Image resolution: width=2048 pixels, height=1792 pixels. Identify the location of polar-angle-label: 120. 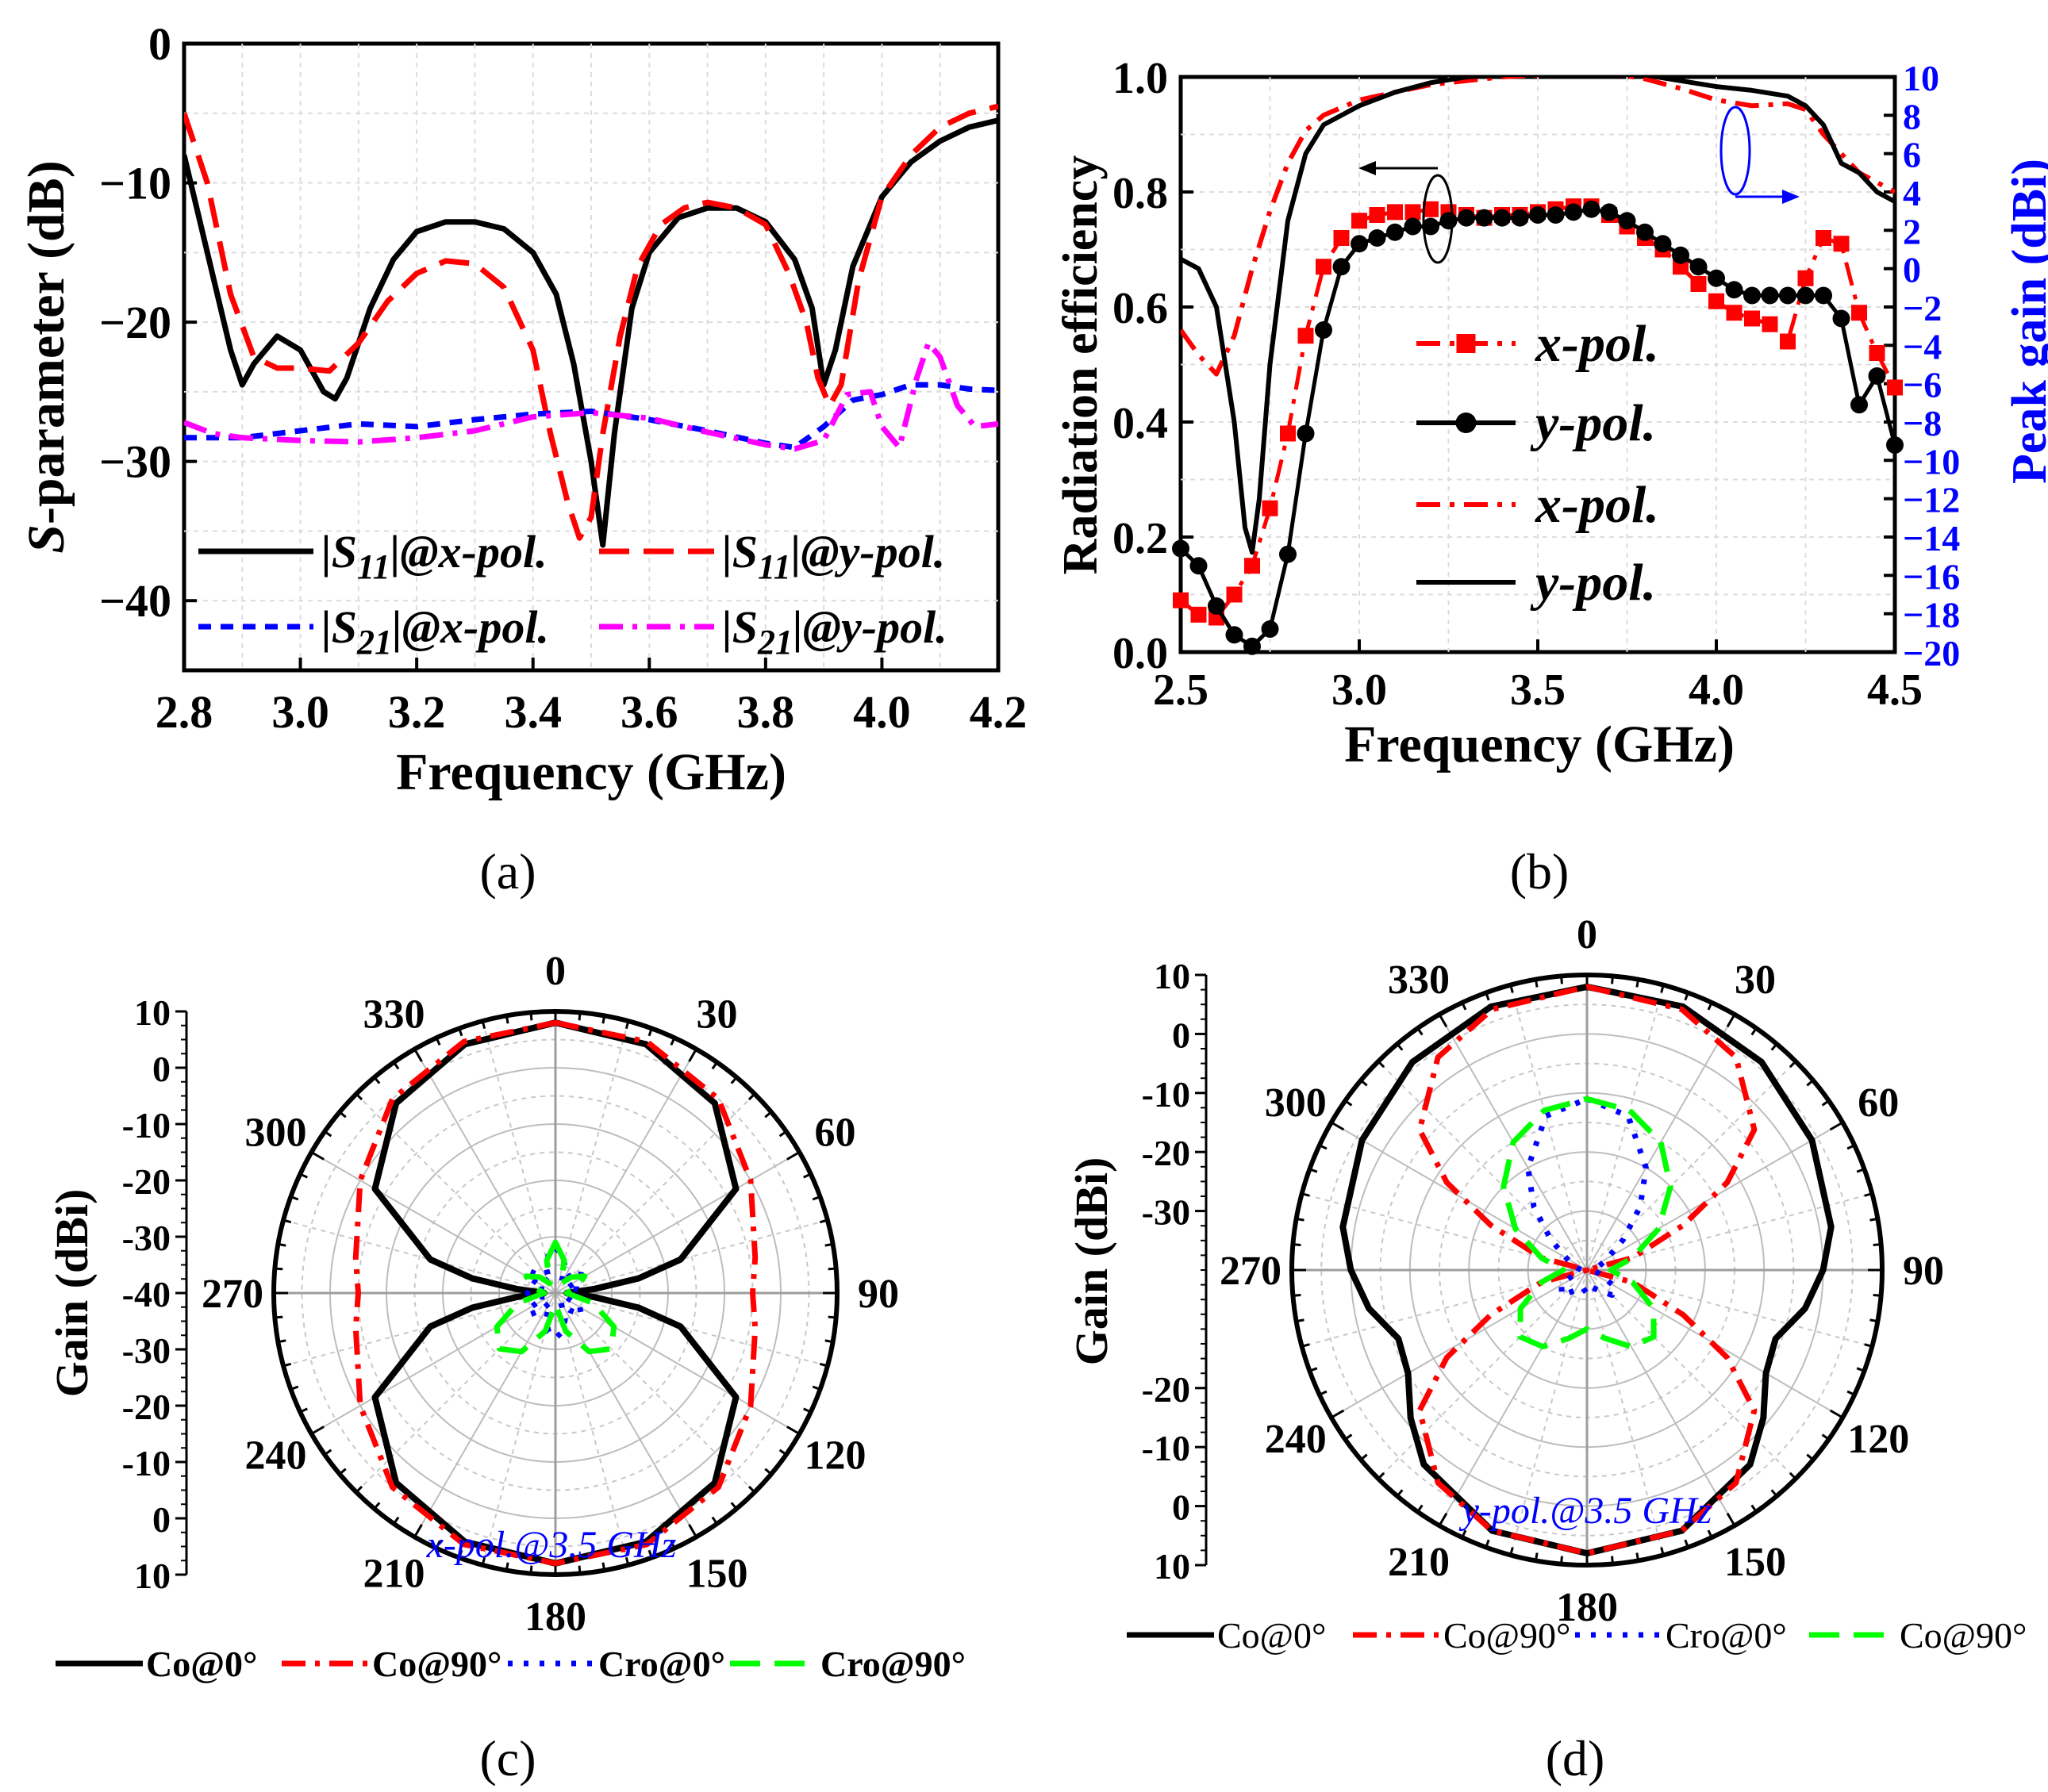
(835, 1456).